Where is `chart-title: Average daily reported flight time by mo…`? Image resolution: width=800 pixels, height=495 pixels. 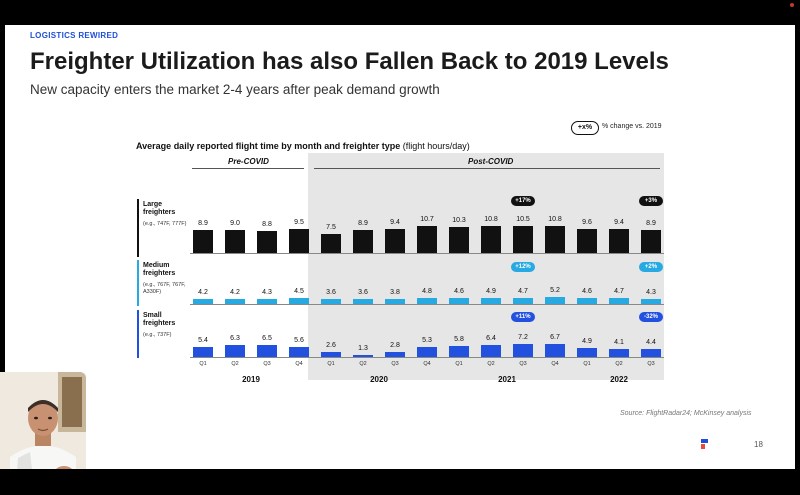
chart-title: Average daily reported flight time by mo… is located at coordinates (303, 146).